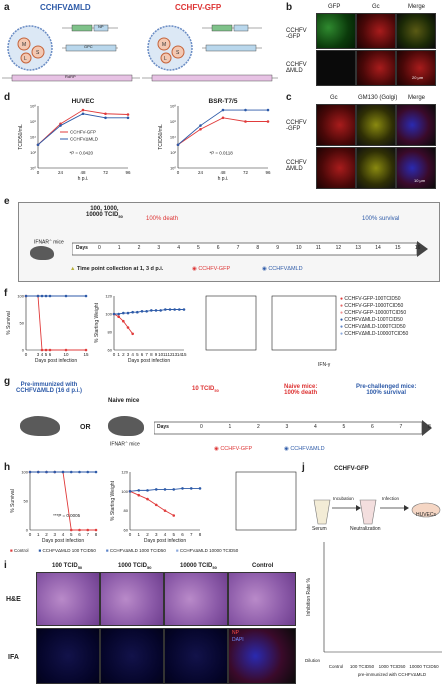 This screenshot has width=446, height=685. What do you see at coordinates (13, 501) in the screenshot?
I see `y-axis-label: % Survival` at bounding box center [13, 501].